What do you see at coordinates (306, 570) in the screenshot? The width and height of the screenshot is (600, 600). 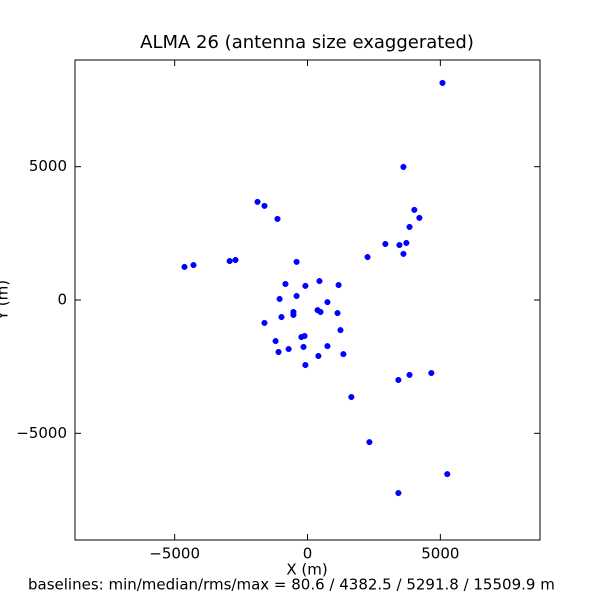 I see `x-axis-label: X (m)` at bounding box center [306, 570].